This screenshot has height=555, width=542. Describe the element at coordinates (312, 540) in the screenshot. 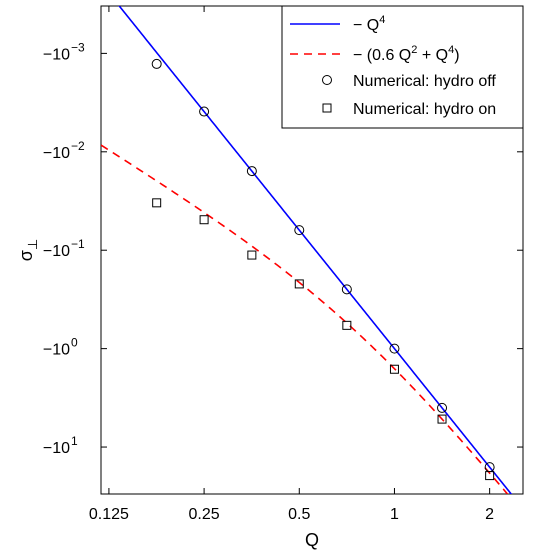

I see `x-axis-label: Q` at that location.